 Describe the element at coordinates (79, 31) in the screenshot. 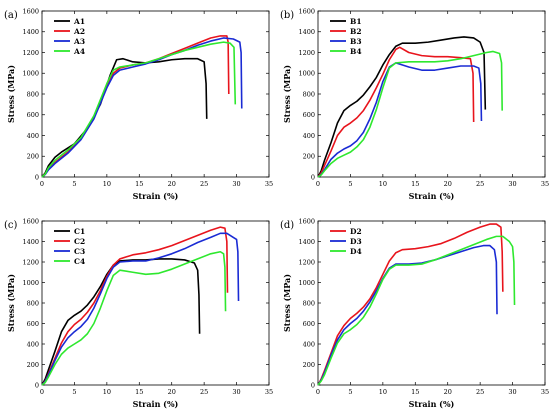

I see `legend-entry: A2` at that location.